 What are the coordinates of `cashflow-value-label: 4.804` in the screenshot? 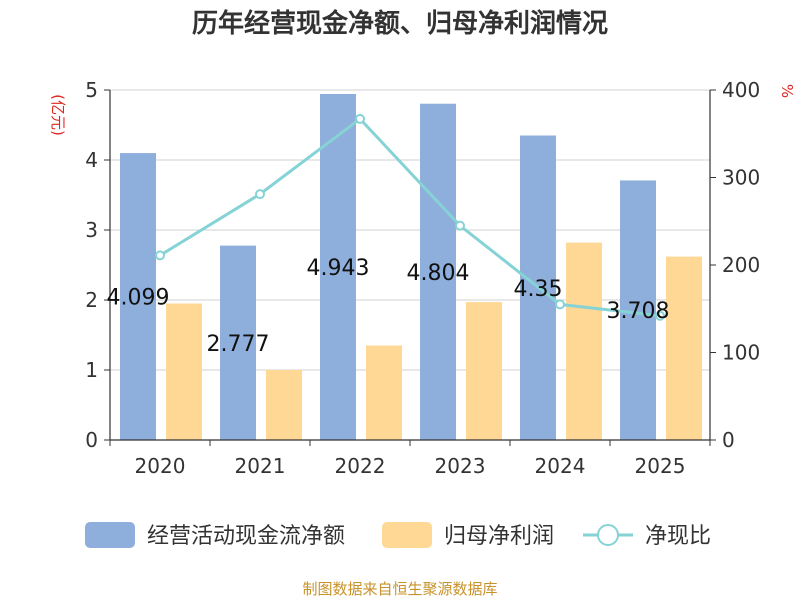 It's located at (438, 273).